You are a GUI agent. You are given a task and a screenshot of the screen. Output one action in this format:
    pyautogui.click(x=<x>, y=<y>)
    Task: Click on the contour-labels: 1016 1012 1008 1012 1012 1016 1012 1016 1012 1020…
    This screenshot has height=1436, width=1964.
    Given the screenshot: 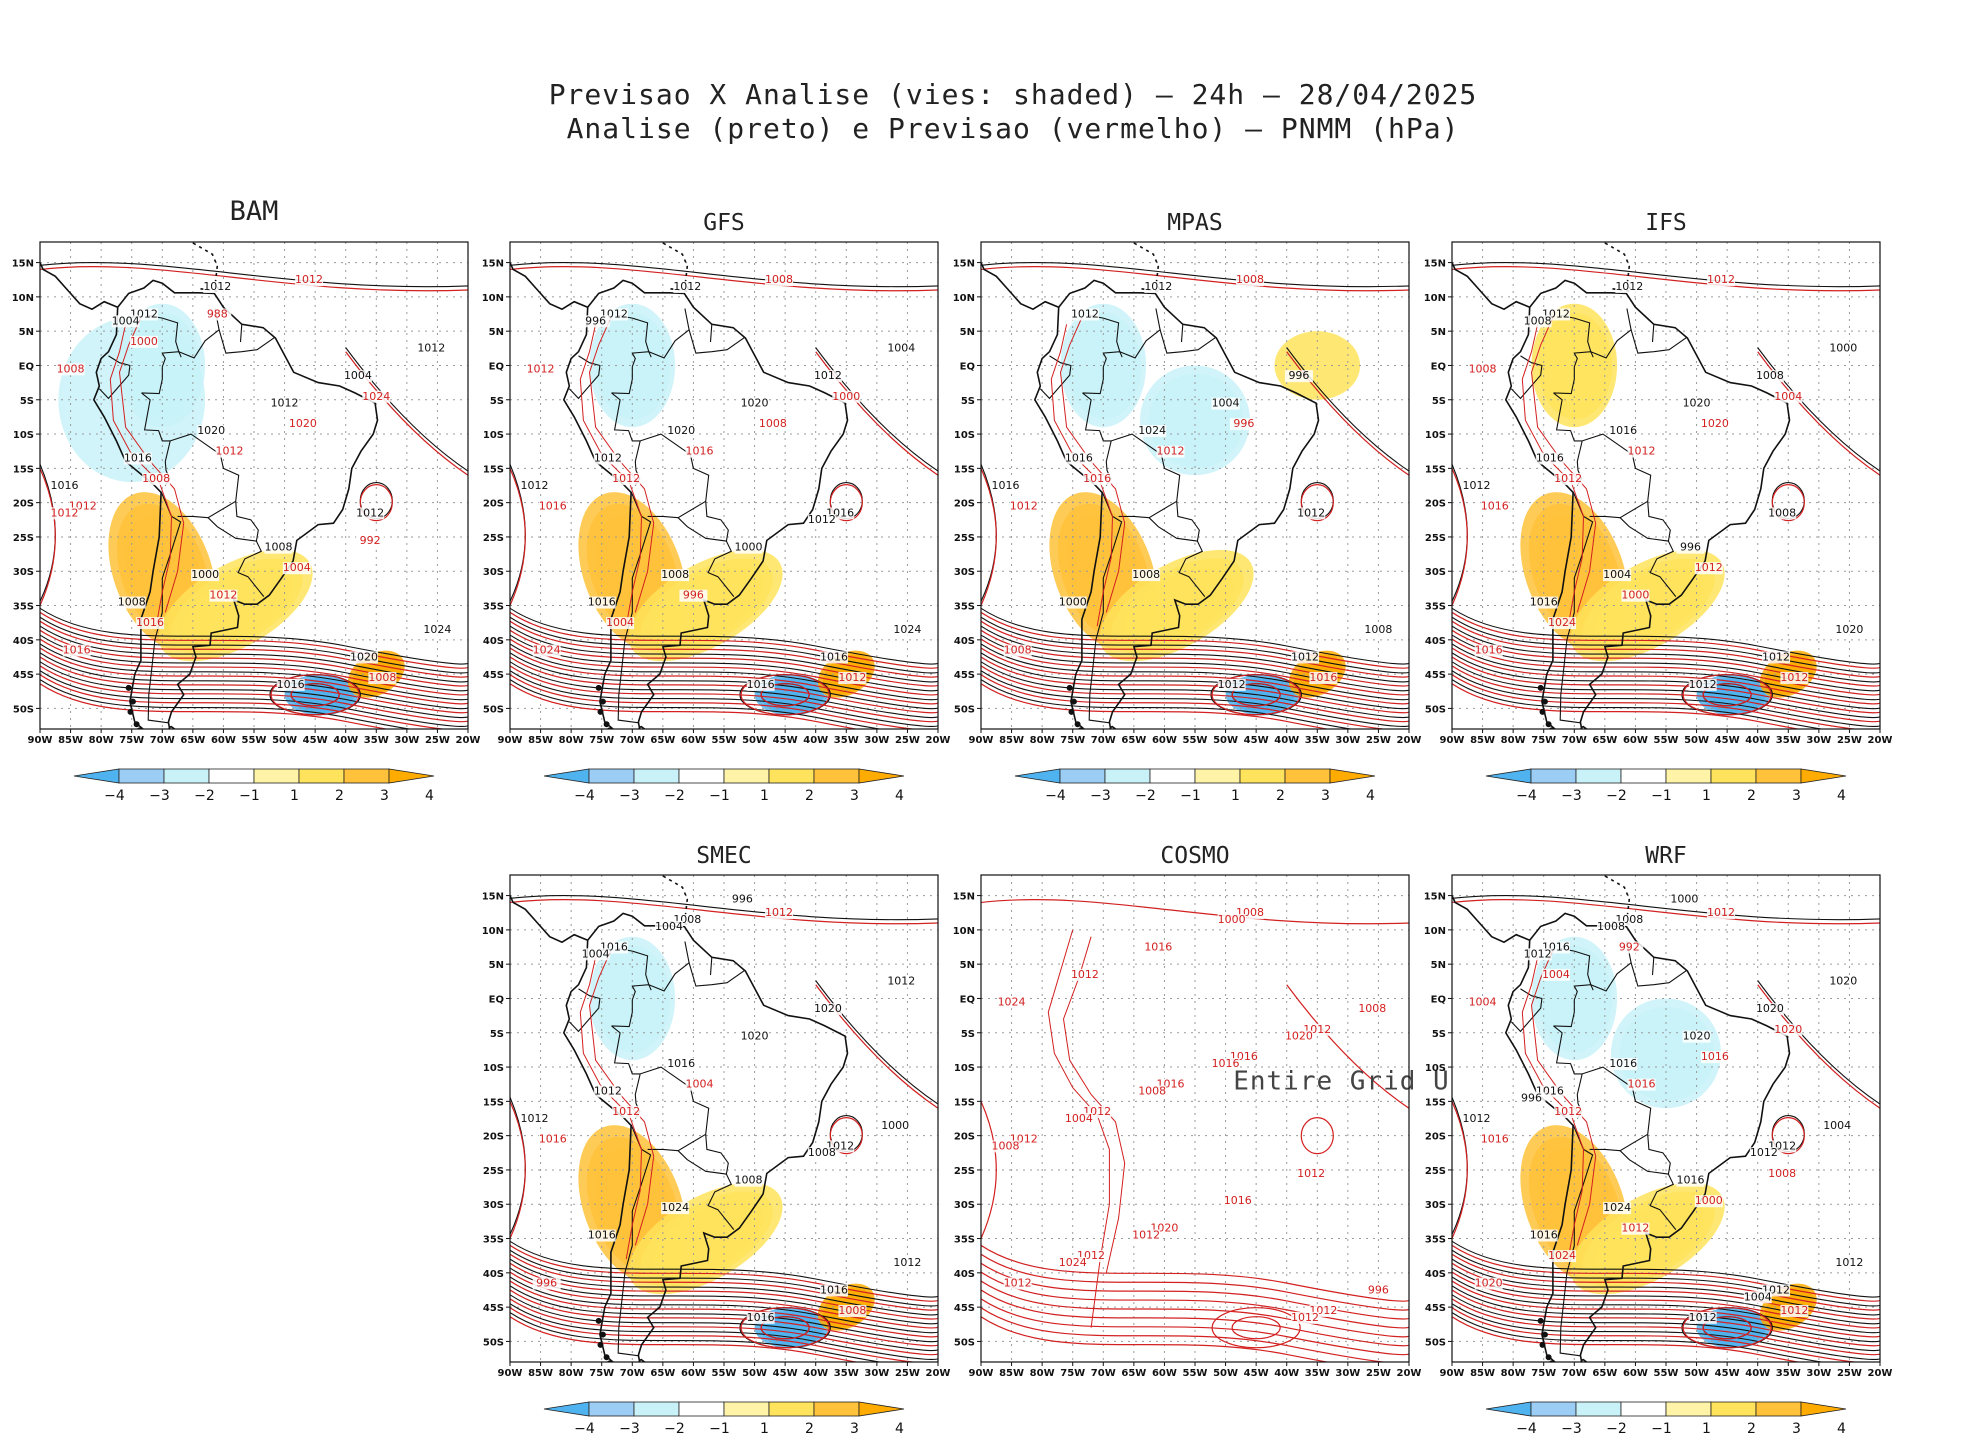 What is the action you would take?
    pyautogui.click(x=1663, y=1108)
    